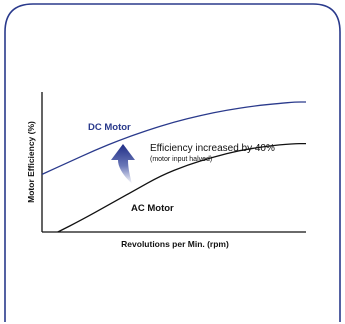 This screenshot has width=345, height=324. What do you see at coordinates (181, 159) in the screenshot?
I see `annotation-sub: (motor input halved)` at bounding box center [181, 159].